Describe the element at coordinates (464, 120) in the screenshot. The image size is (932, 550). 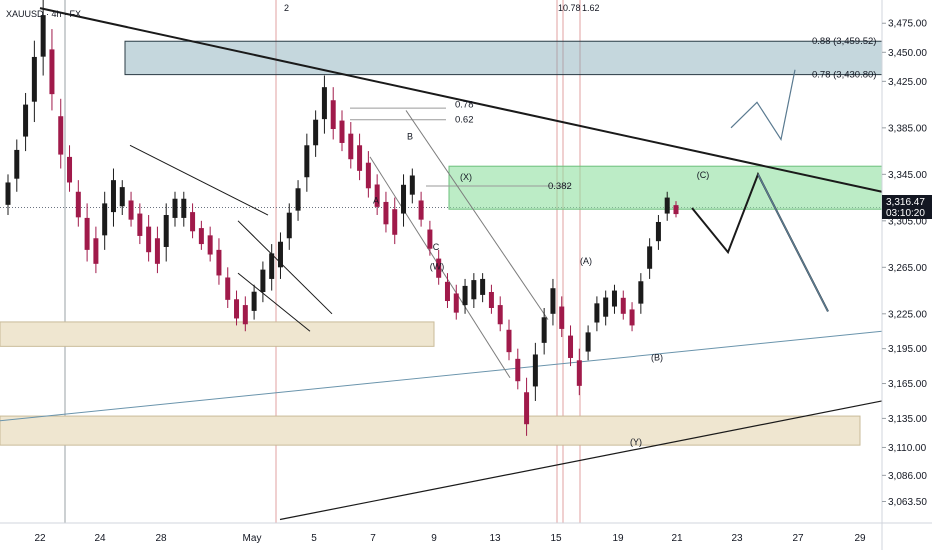
I see `fib-label: 0.62` at that location.